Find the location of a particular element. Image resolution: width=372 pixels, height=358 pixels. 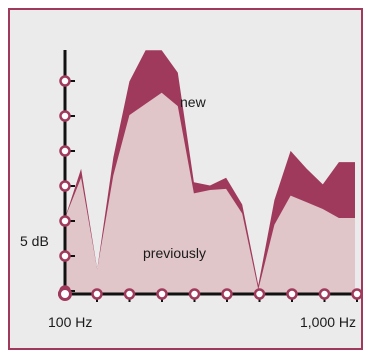

x-tick-label-start: 100 Hz is located at coordinates (70, 322).